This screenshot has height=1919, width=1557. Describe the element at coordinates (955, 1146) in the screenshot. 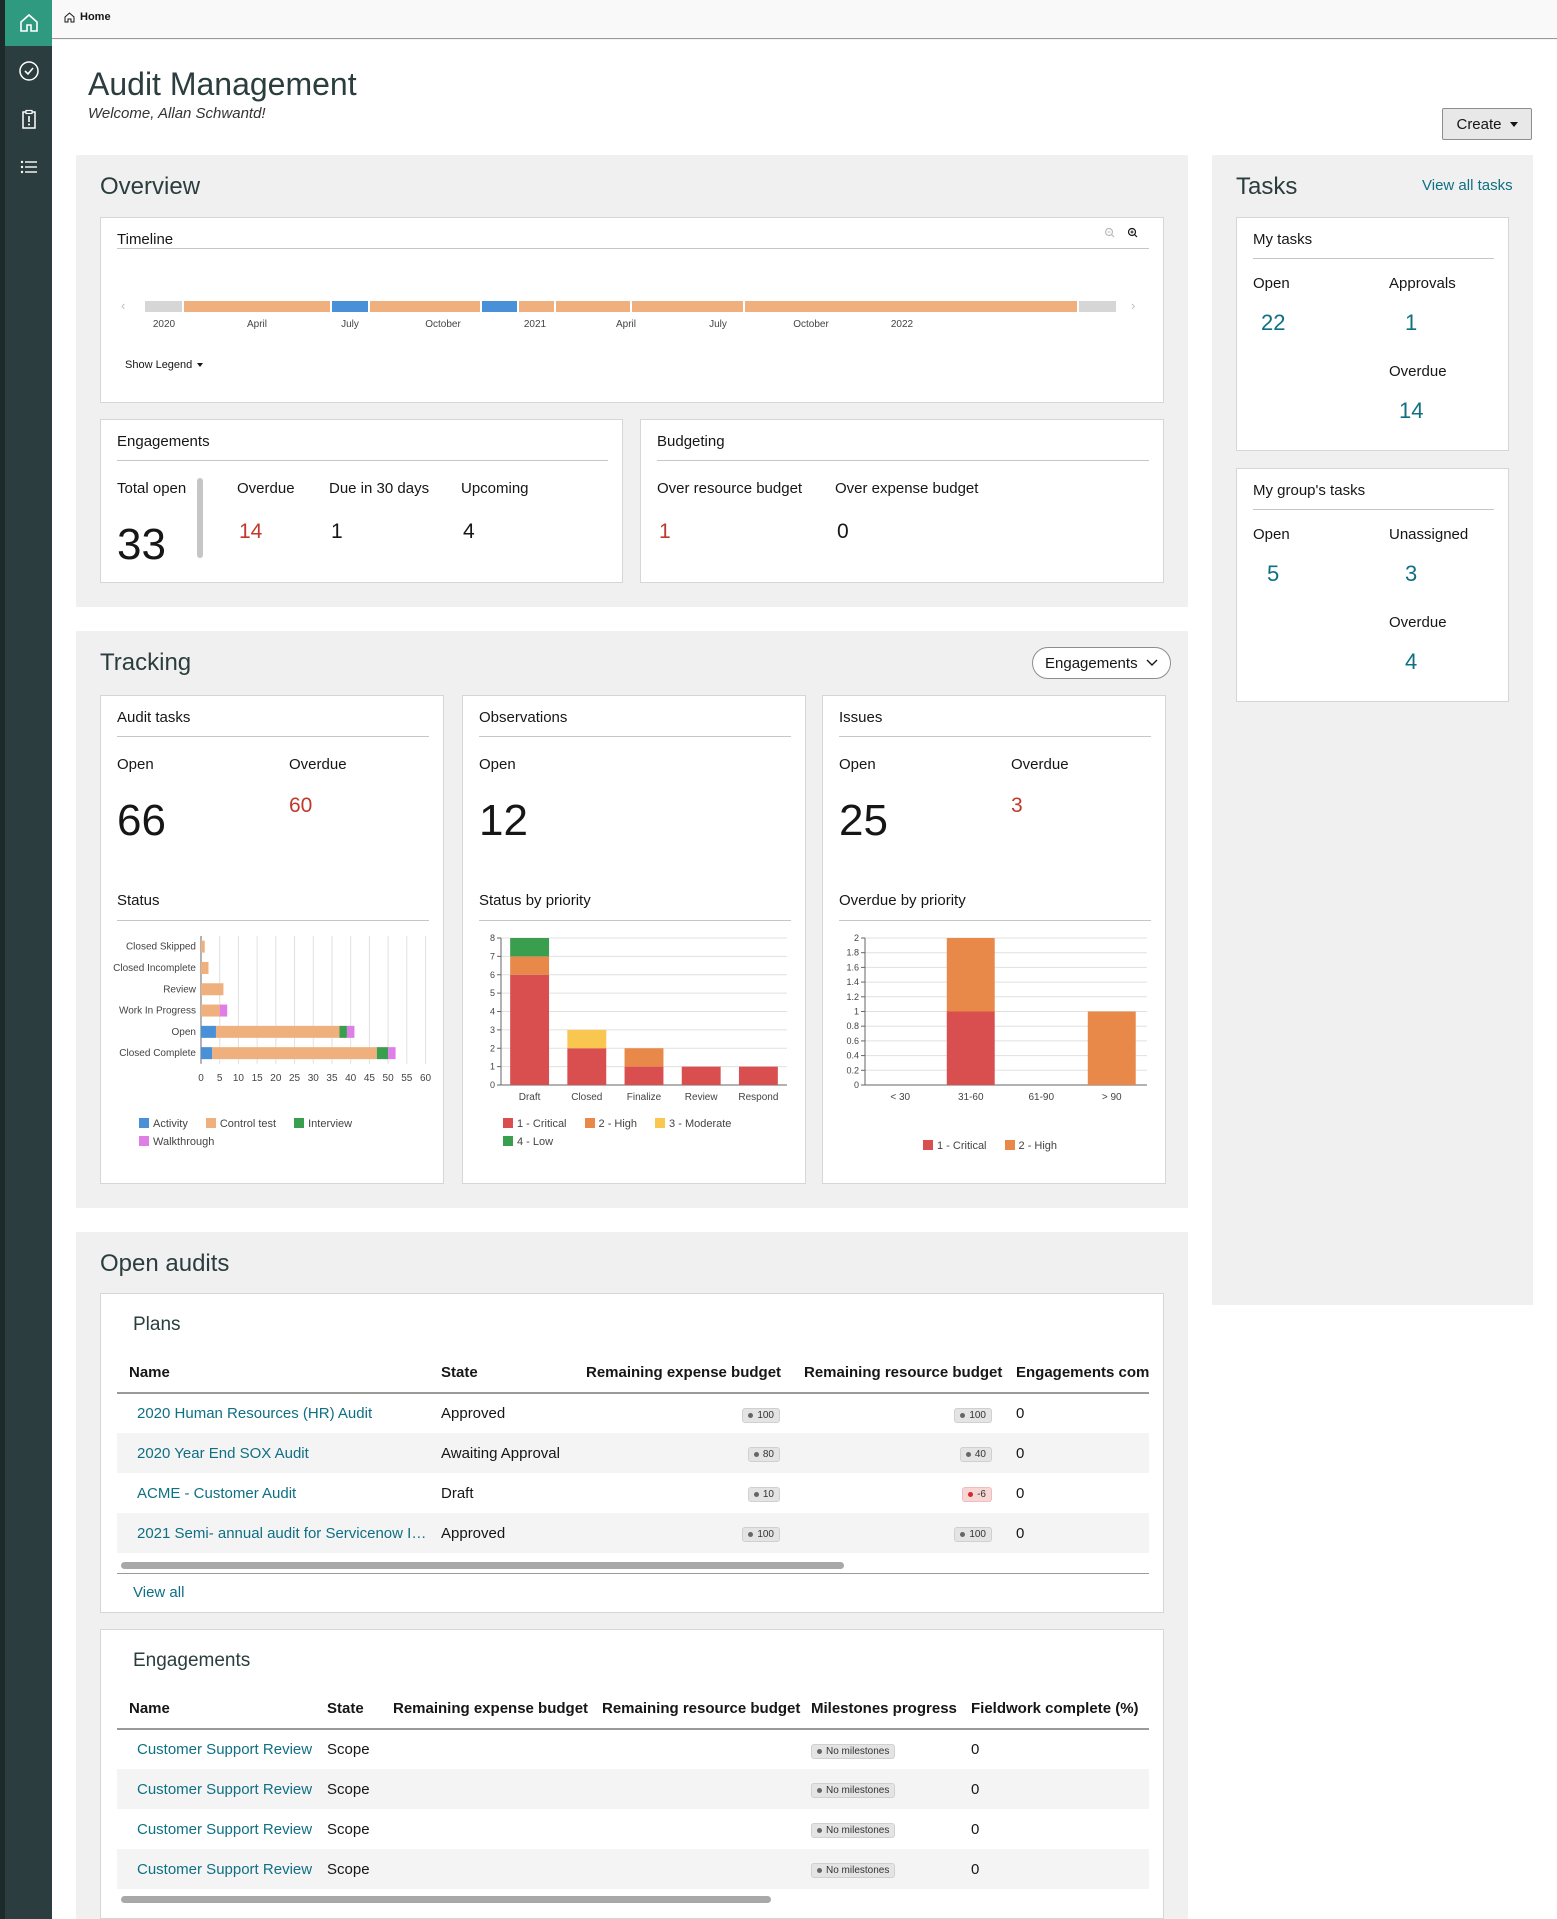

I see `issues-legend-item: 1 - Critical` at that location.